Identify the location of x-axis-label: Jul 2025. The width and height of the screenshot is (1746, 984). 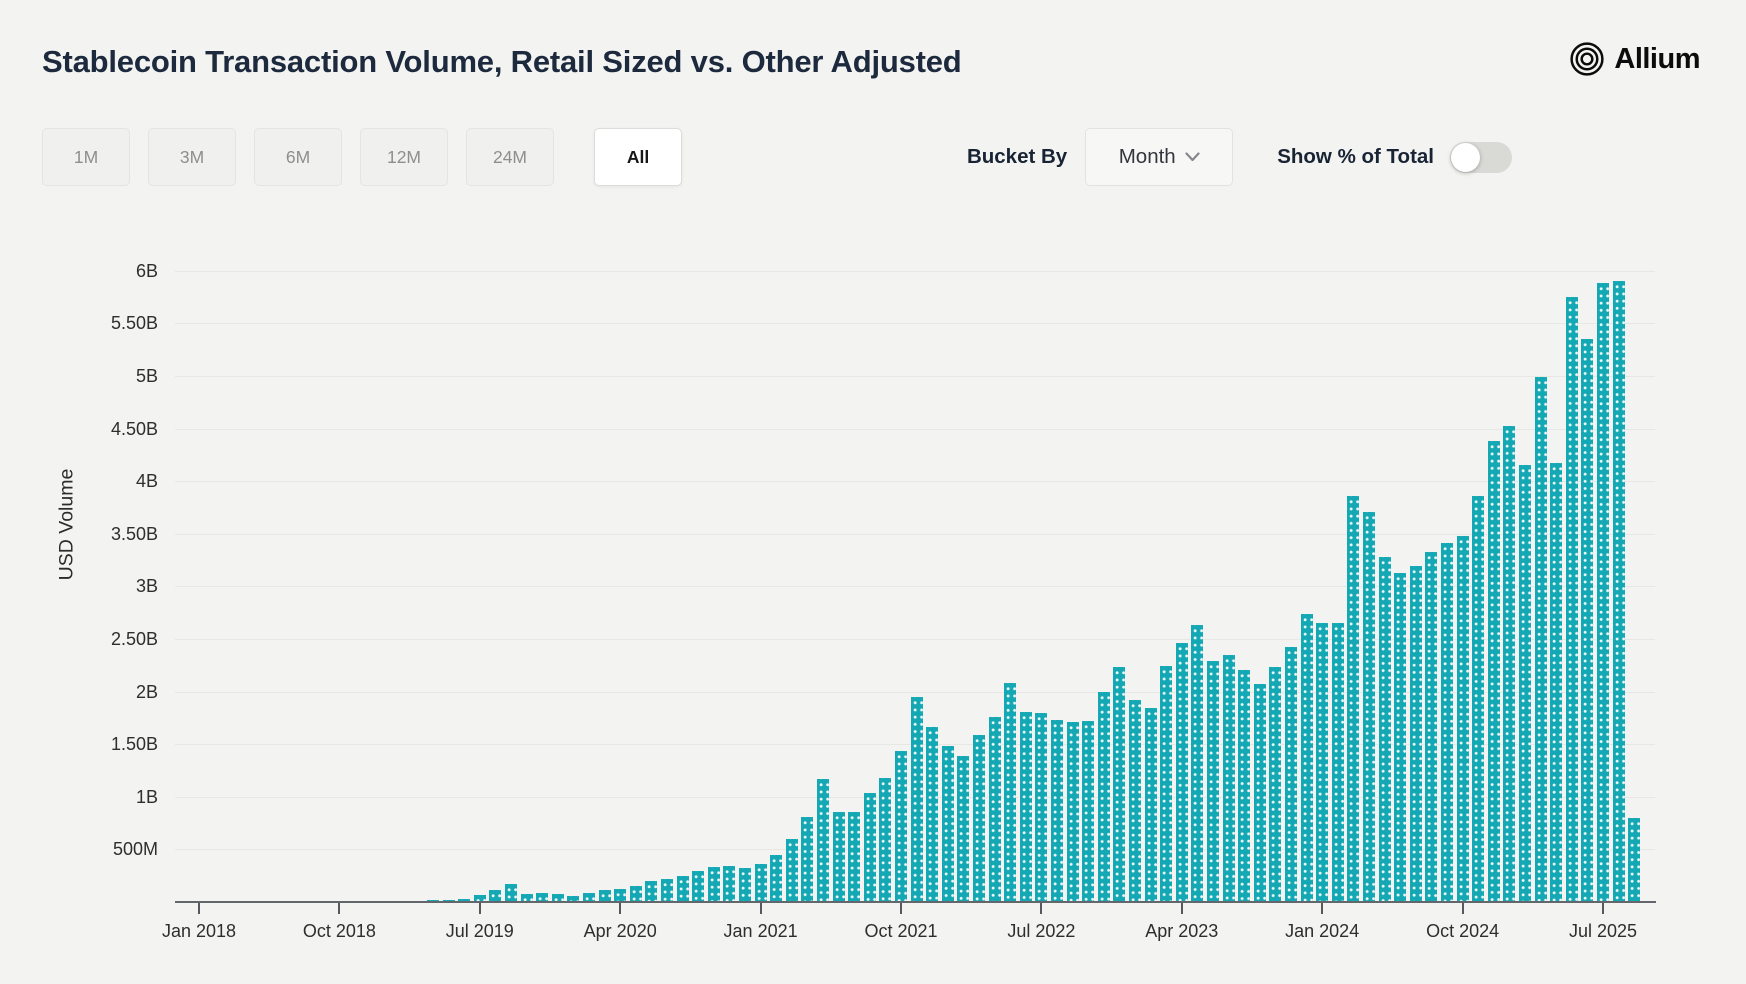
(1603, 931).